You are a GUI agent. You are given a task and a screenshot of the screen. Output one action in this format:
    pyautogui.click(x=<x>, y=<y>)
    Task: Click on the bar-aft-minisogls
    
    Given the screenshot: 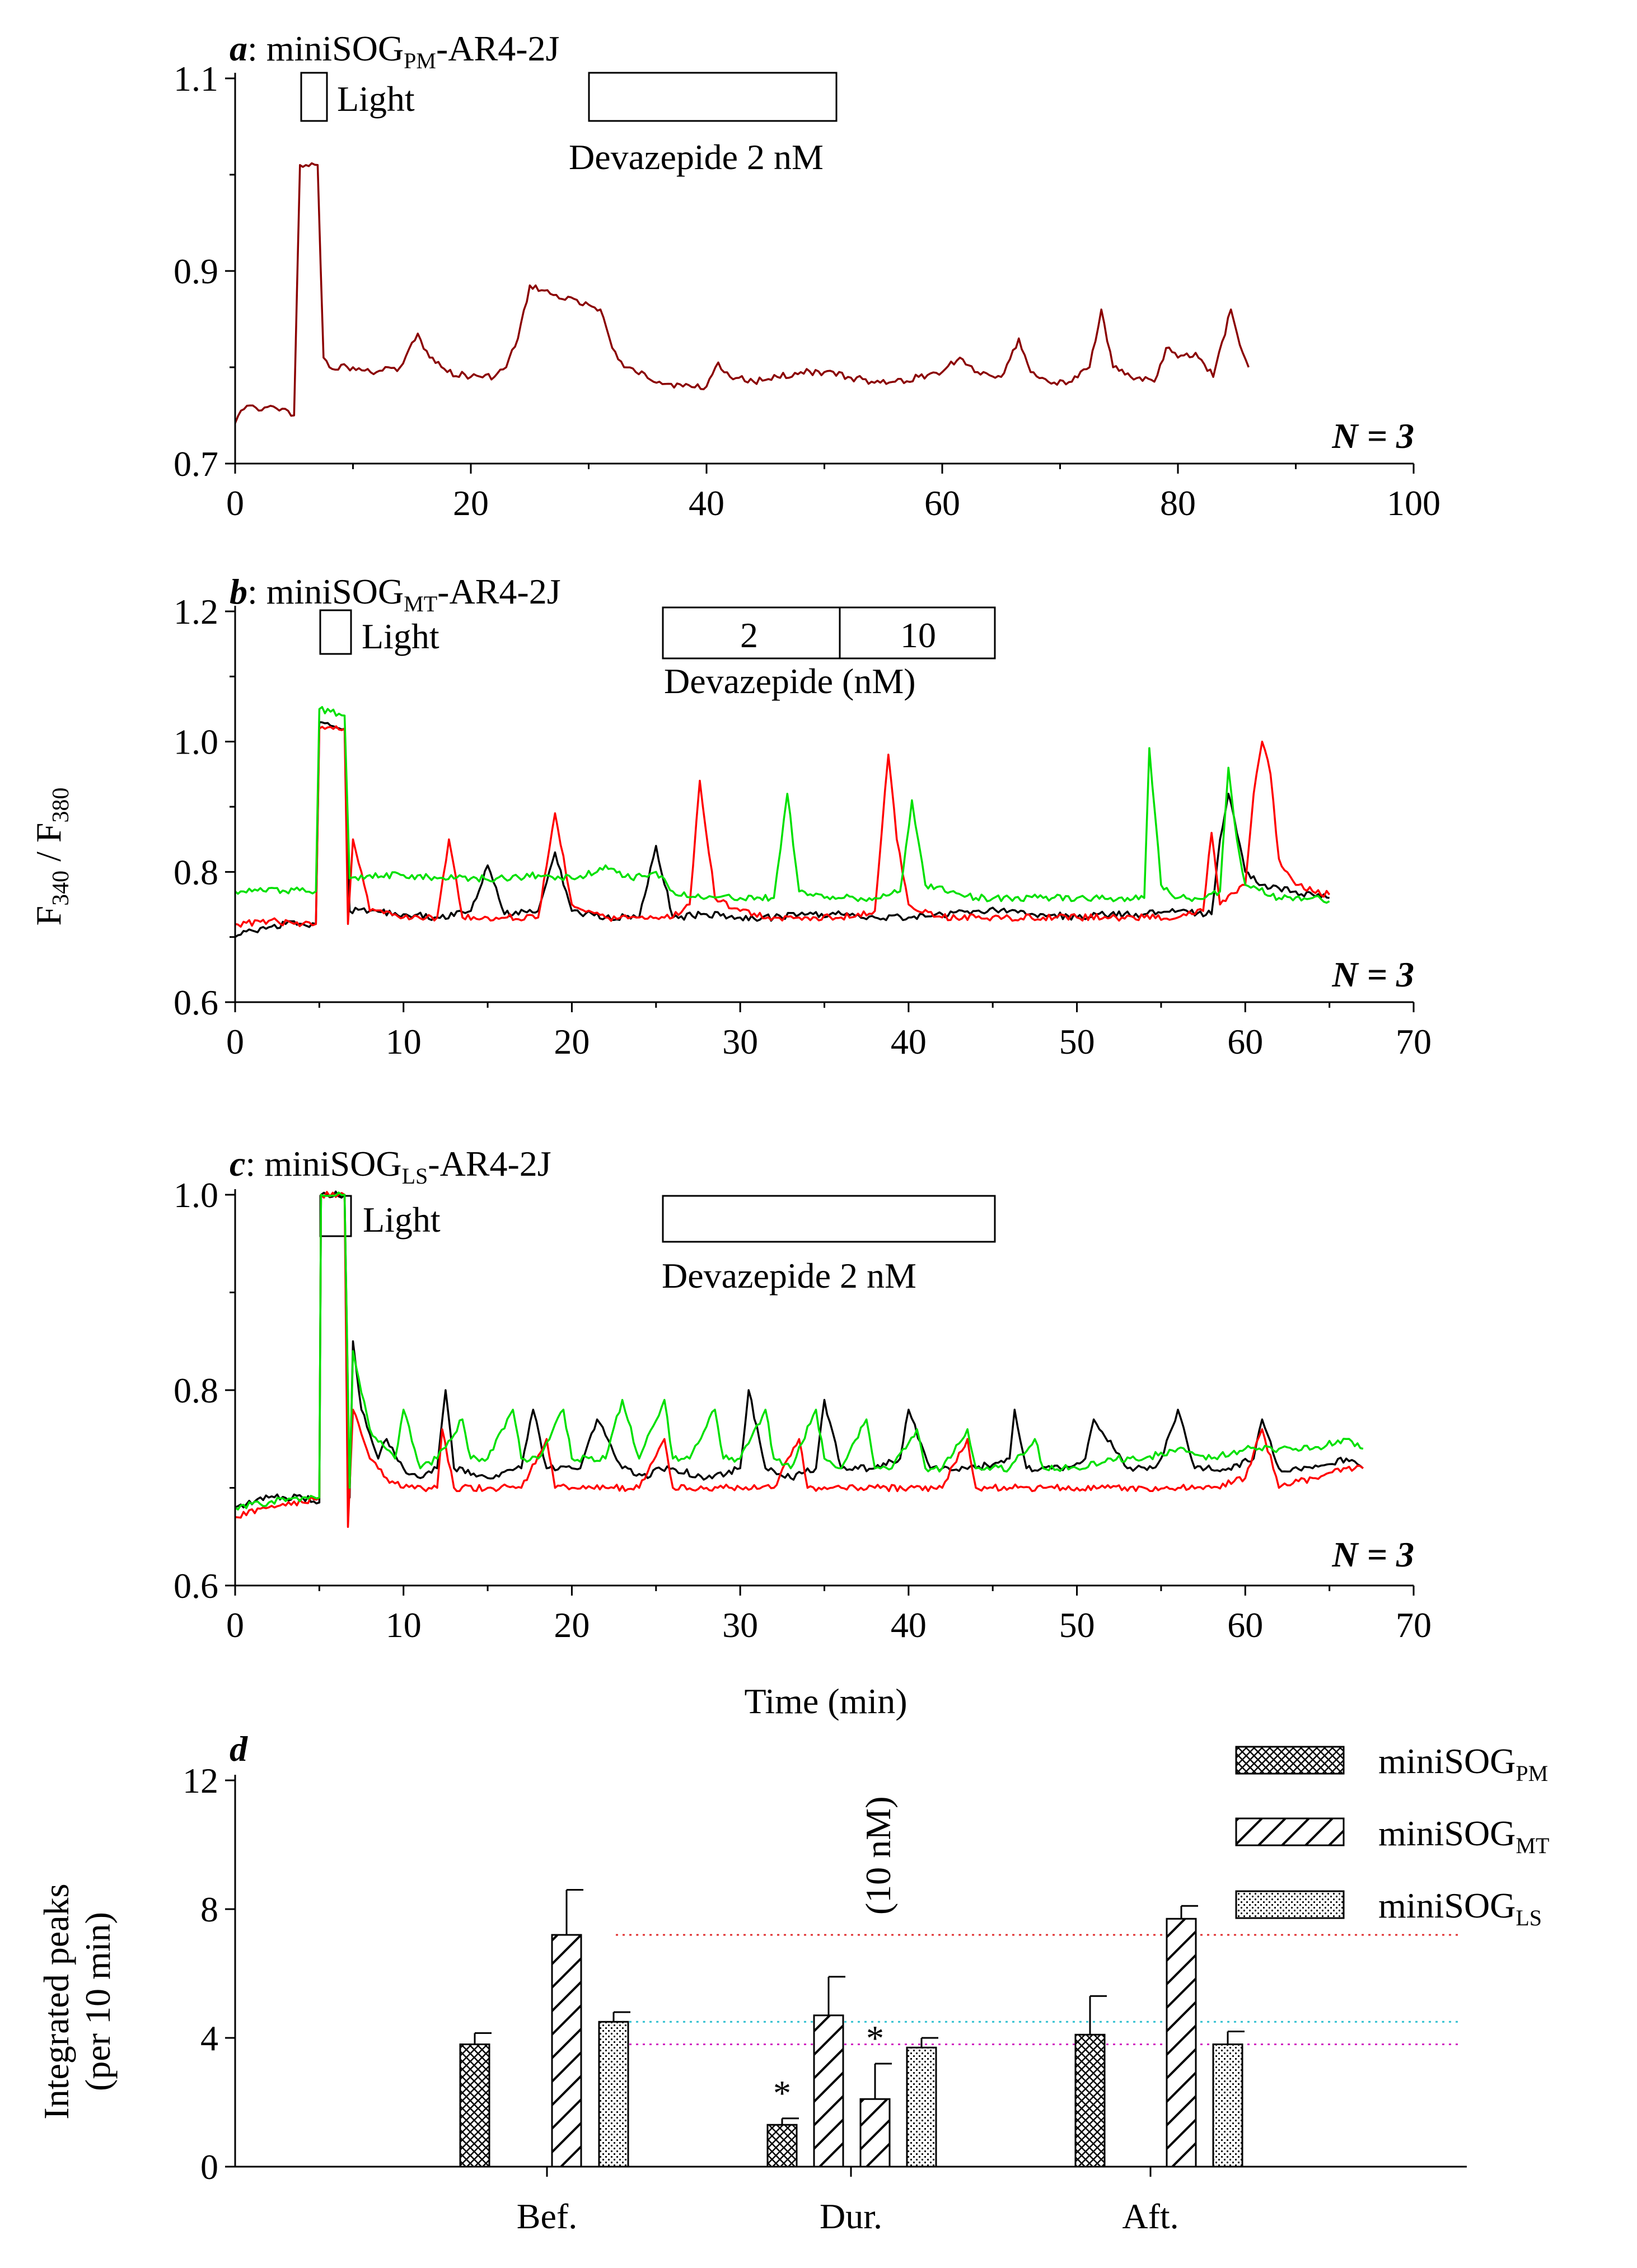 What is the action you would take?
    pyautogui.click(x=1228, y=2105)
    